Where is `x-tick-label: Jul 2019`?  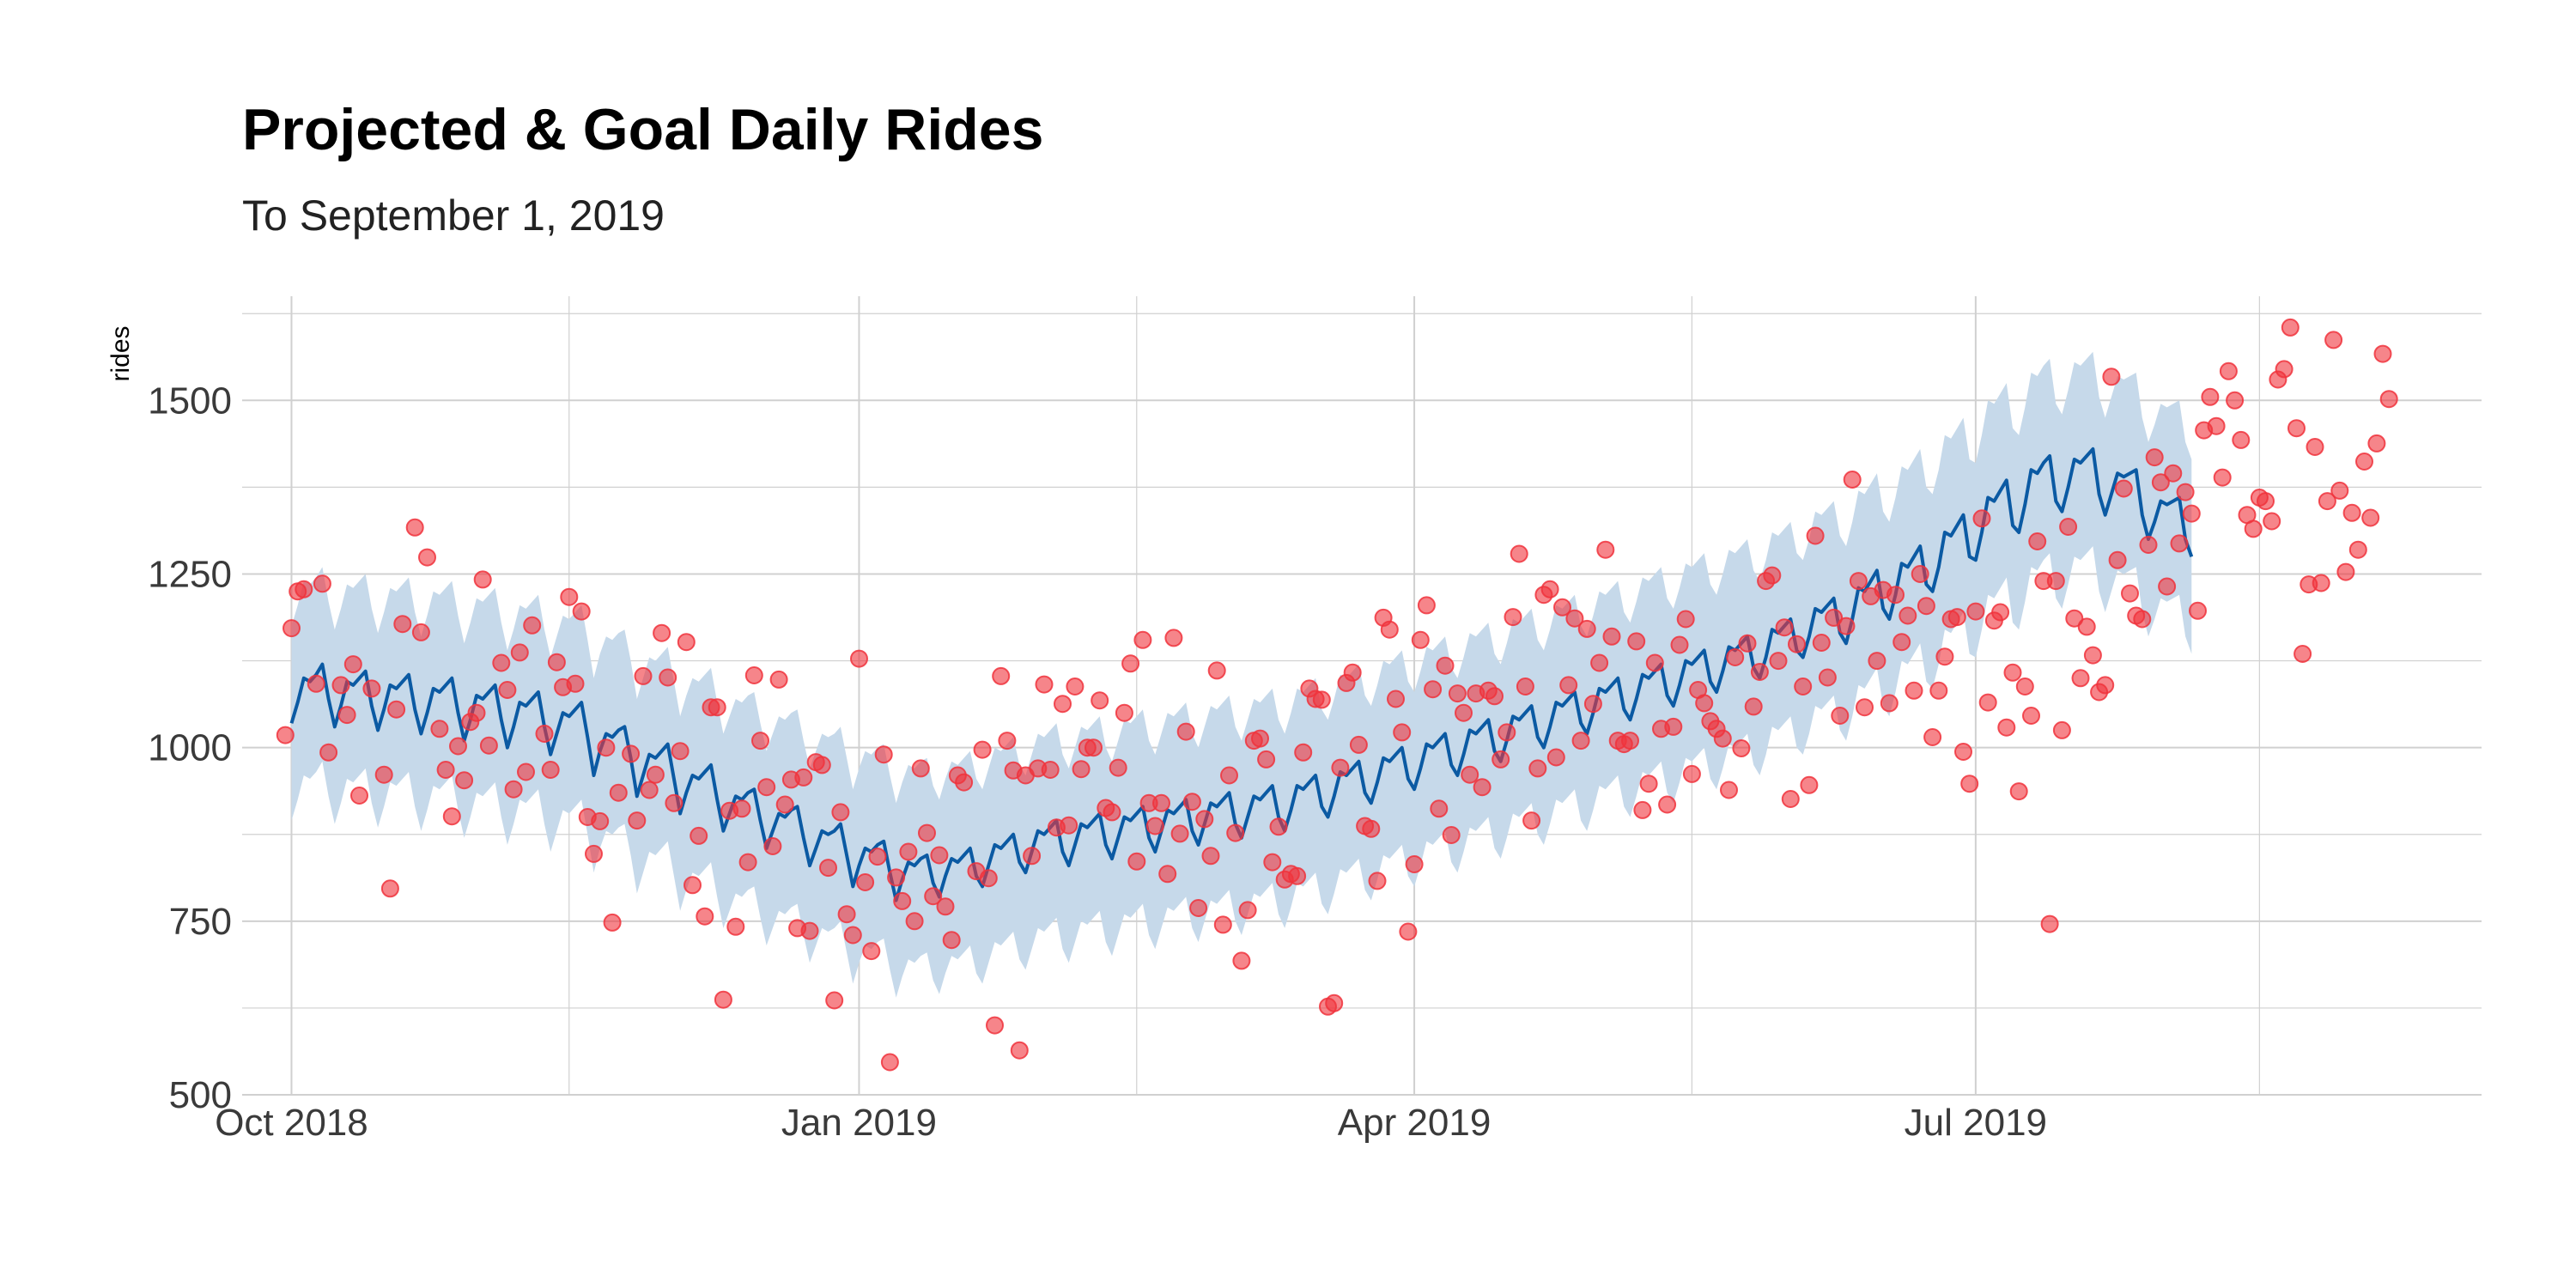 x-tick-label: Jul 2019 is located at coordinates (1976, 1123).